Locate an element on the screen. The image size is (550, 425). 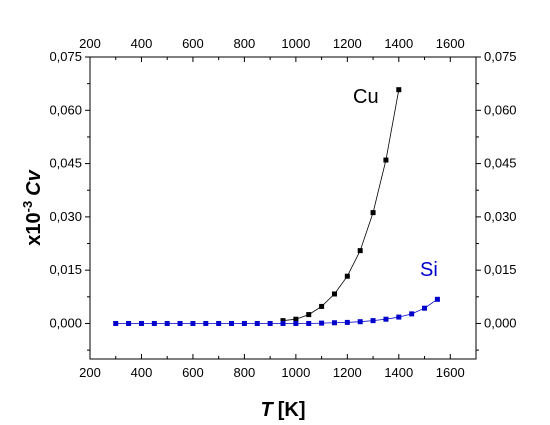
y-tick-label-left: 0,075 is located at coordinates (65, 56).